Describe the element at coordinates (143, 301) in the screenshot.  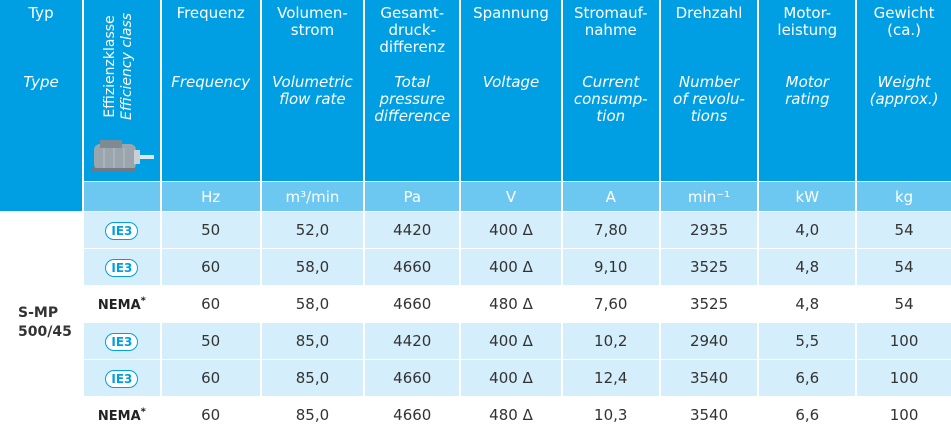
I see `nema-note: *` at that location.